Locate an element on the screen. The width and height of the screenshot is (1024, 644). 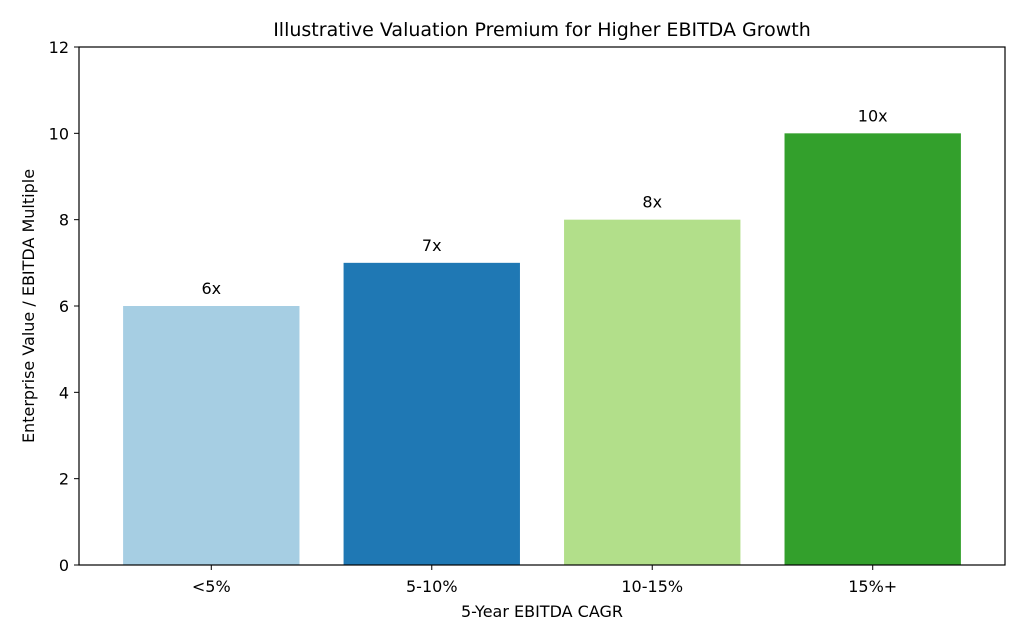
y-tick-label: 10 is located at coordinates (59, 133).